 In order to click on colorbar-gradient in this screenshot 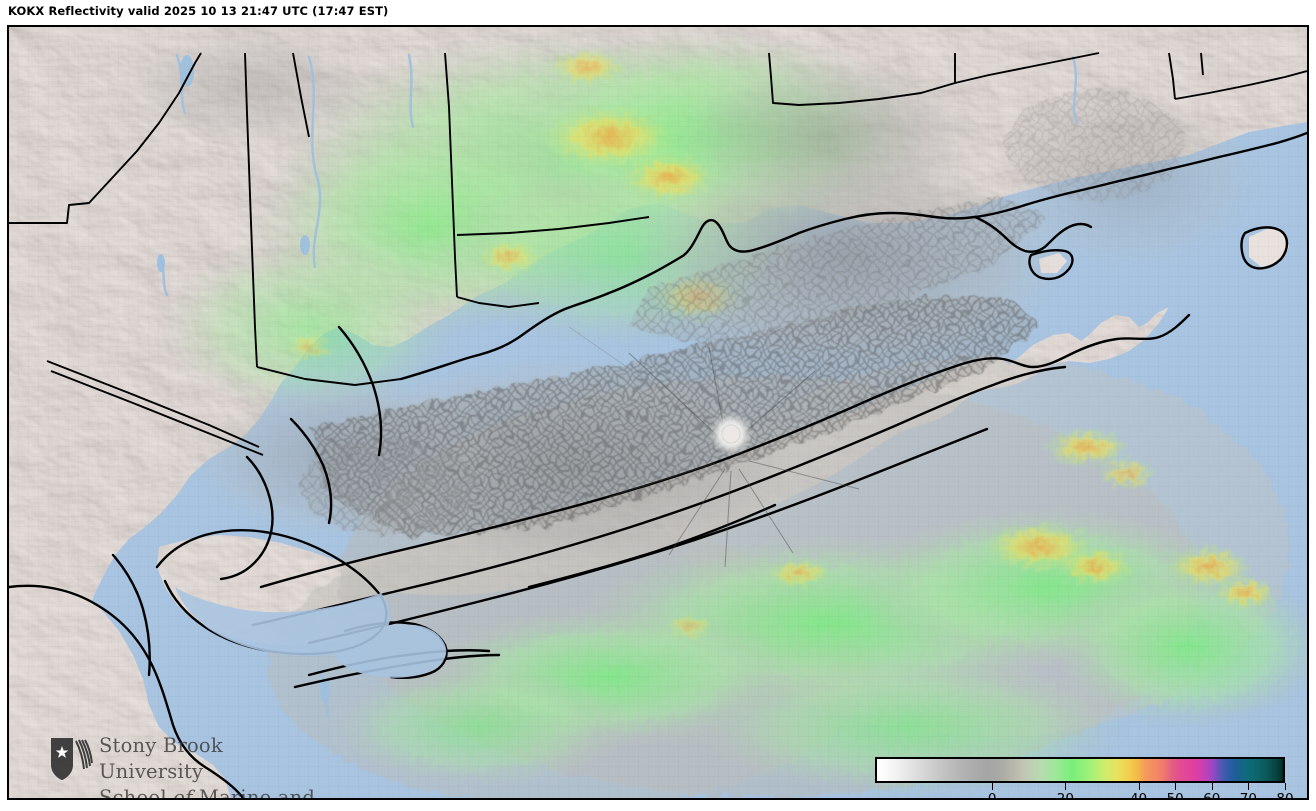, I will do `click(1080, 770)`.